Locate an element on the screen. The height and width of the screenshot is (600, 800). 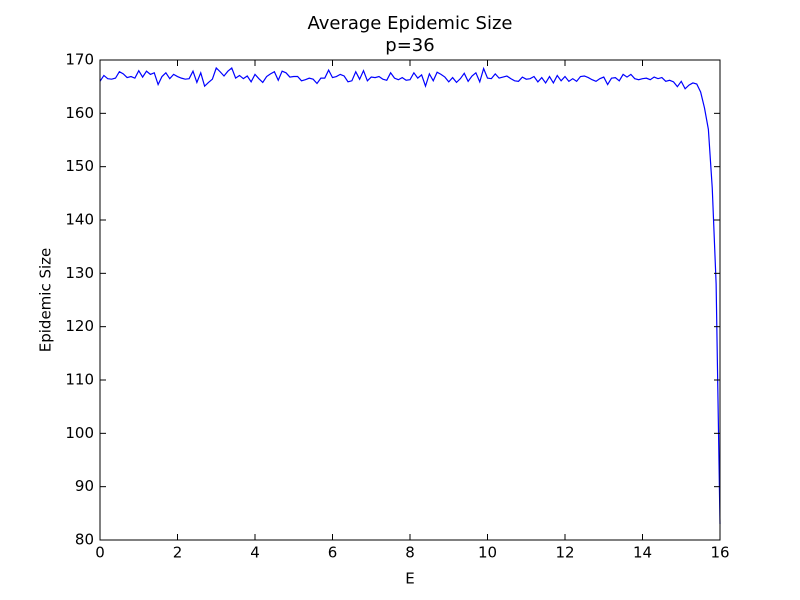
y-tick-label: 140 is located at coordinates (79, 220).